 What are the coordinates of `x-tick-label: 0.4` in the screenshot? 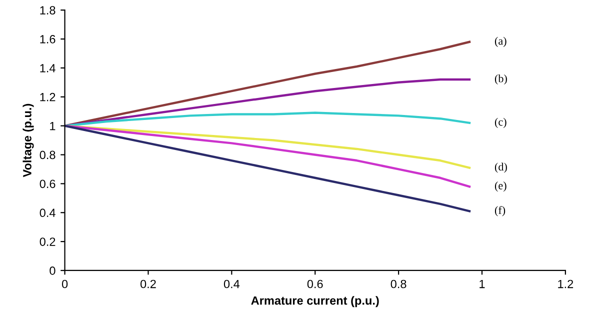 It's located at (232, 284).